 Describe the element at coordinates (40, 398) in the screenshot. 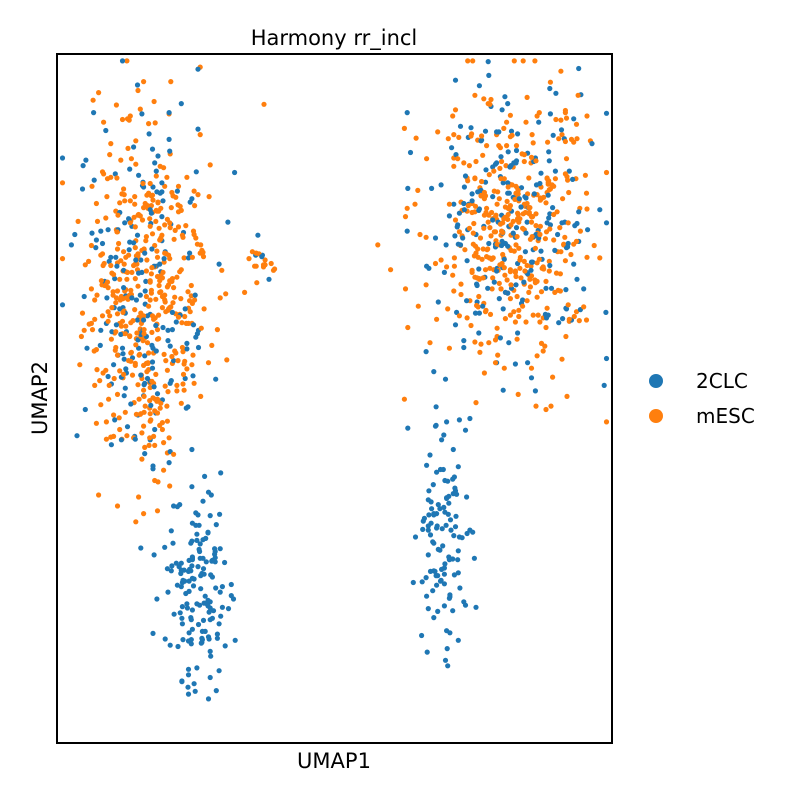

I see `y-axis-label: UMAP2` at that location.